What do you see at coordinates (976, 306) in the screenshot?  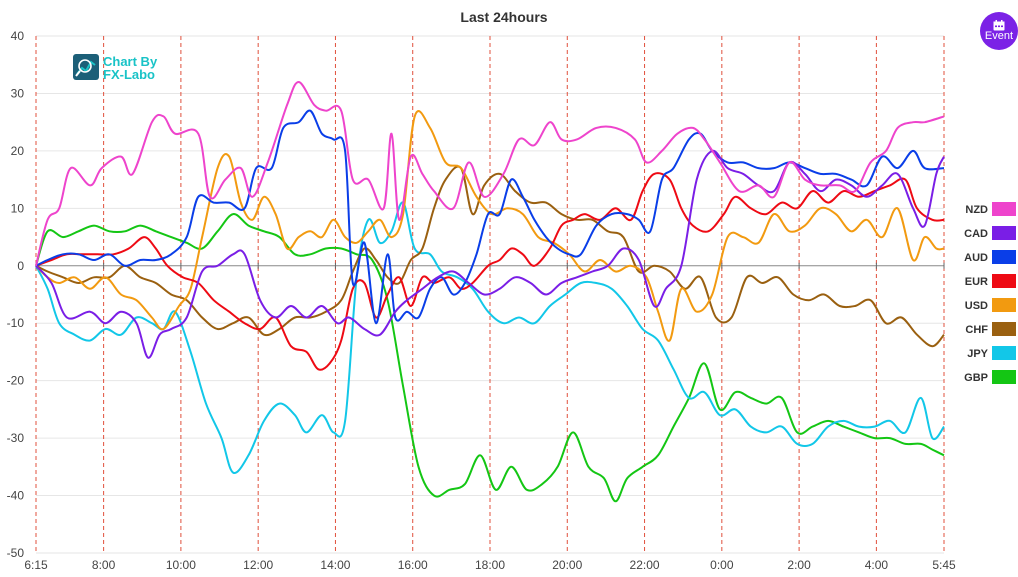 I see `legend-label-usd: USD` at bounding box center [976, 306].